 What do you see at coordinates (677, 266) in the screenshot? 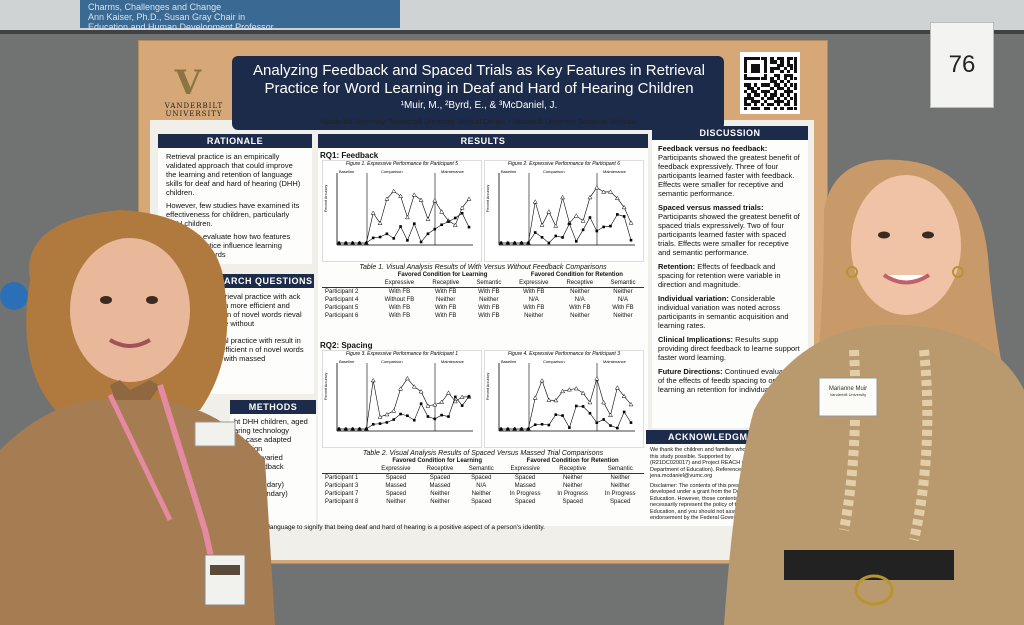
I see `discussion-item-title: Retention:` at bounding box center [677, 266].